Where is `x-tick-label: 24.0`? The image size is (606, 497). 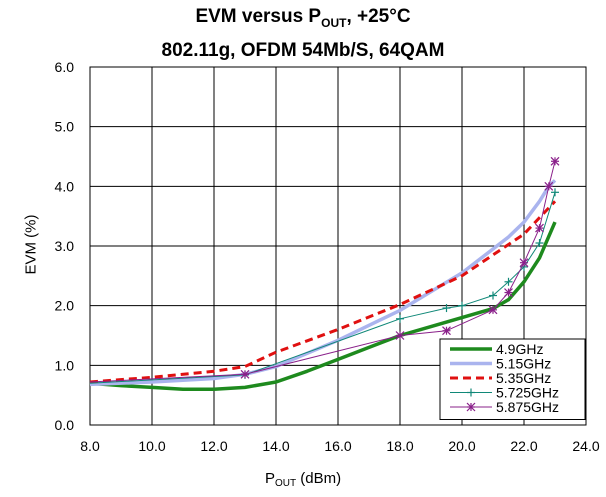 x-tick-label: 24.0 is located at coordinates (585, 446).